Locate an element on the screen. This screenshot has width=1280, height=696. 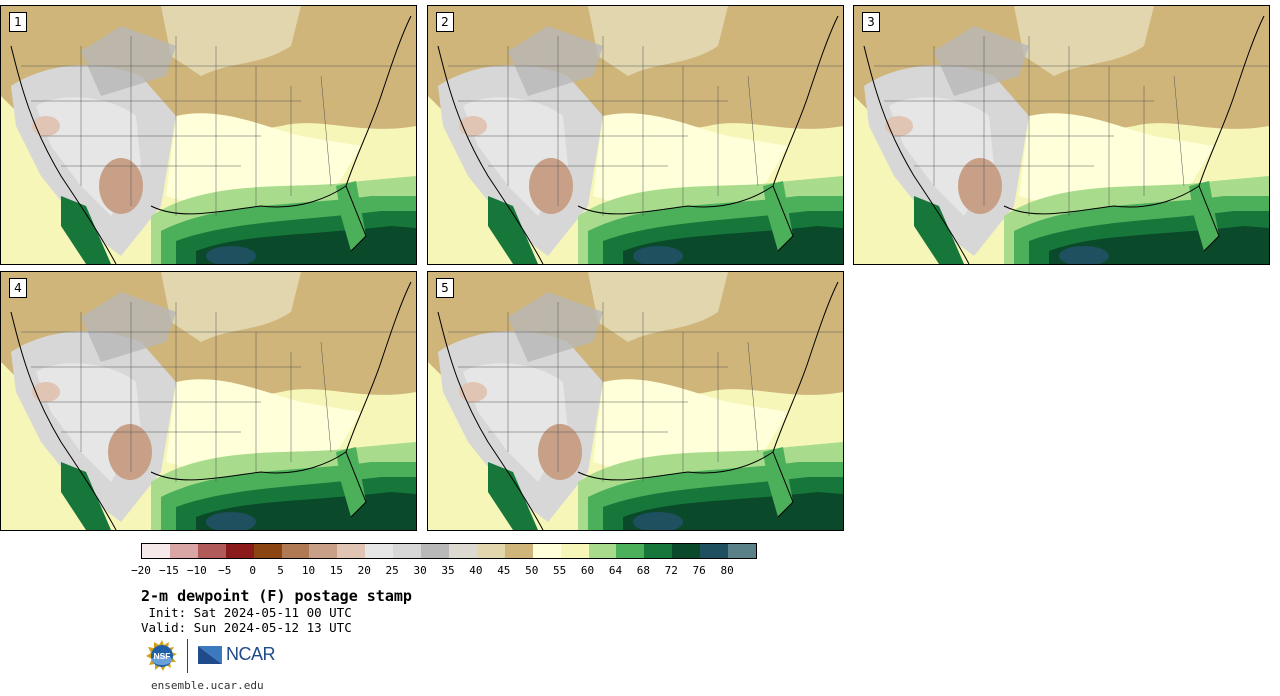
map-panel-1: 1 is located at coordinates (208, 135).